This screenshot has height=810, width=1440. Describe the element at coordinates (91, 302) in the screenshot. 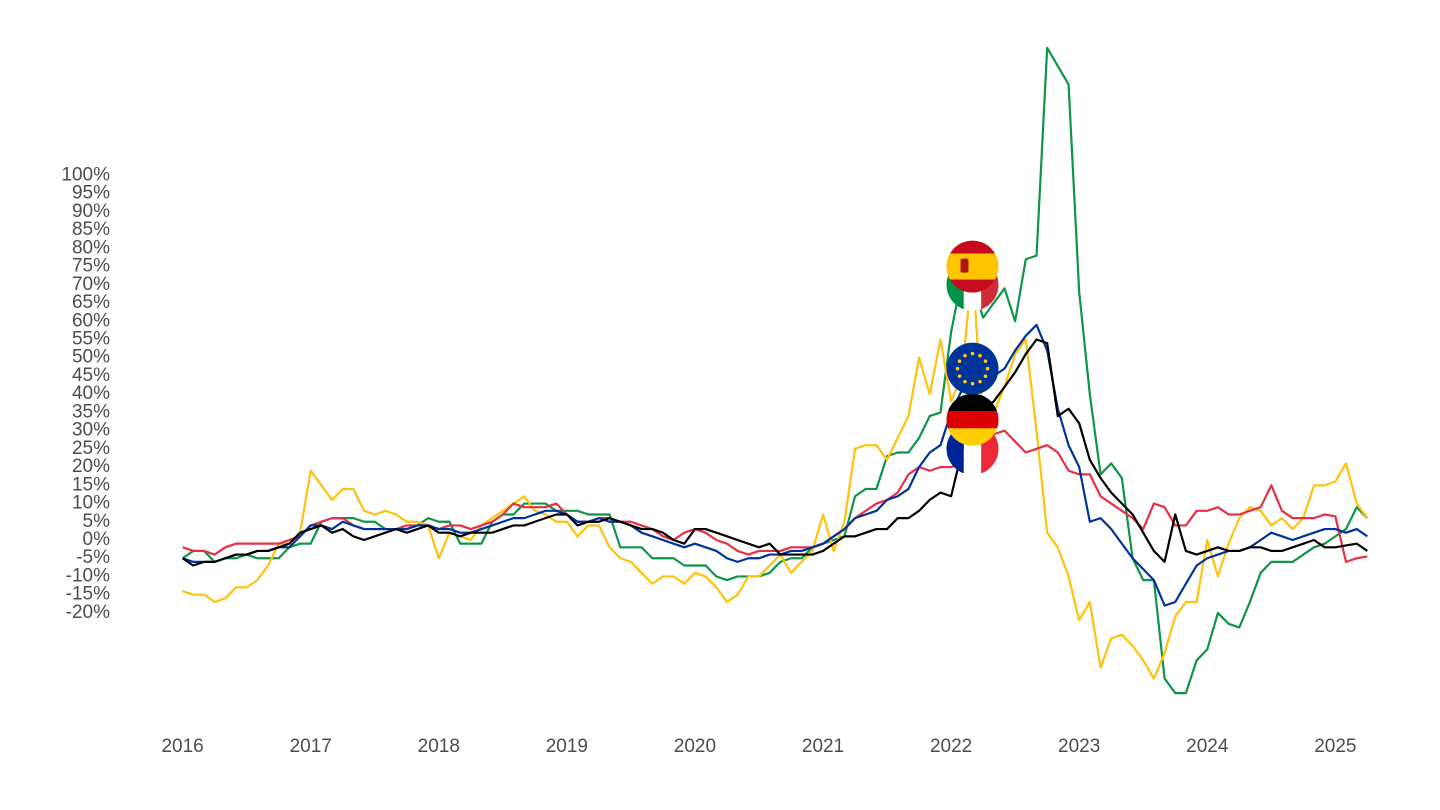

I see `y-tick-label: 65%` at that location.